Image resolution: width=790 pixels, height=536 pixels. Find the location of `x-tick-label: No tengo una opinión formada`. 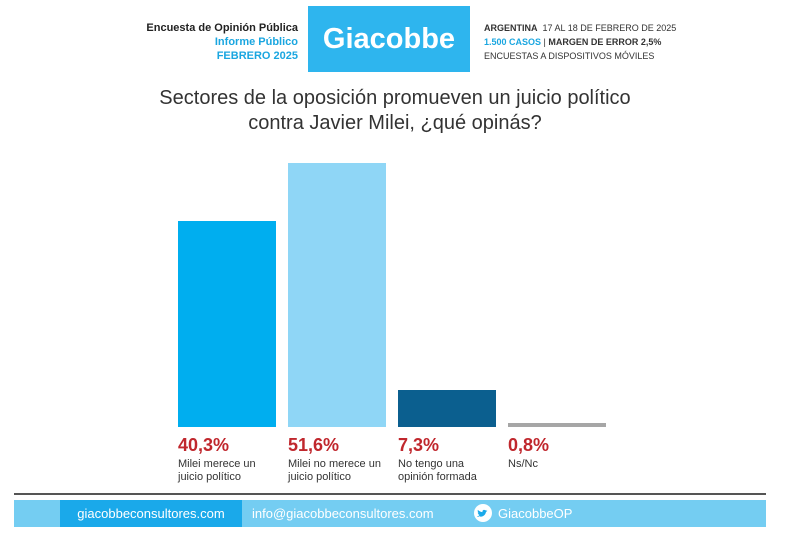

x-tick-label: No tengo una opinión formada is located at coordinates (437, 470).